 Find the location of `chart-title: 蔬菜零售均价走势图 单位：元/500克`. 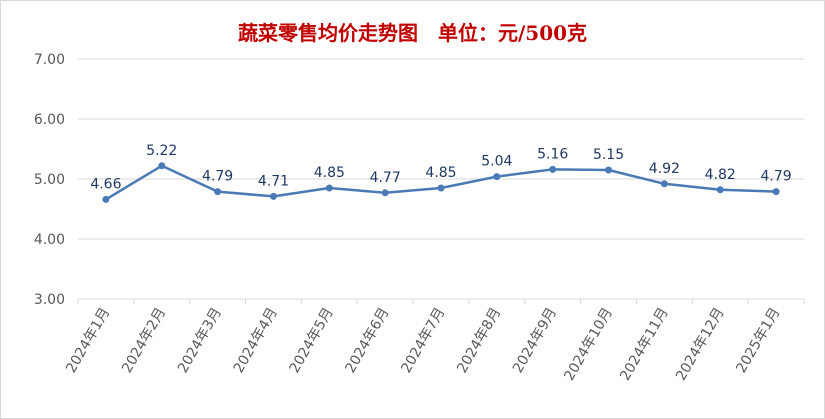

chart-title: 蔬菜零售均价走势图 单位：元/500克 is located at coordinates (412, 33).